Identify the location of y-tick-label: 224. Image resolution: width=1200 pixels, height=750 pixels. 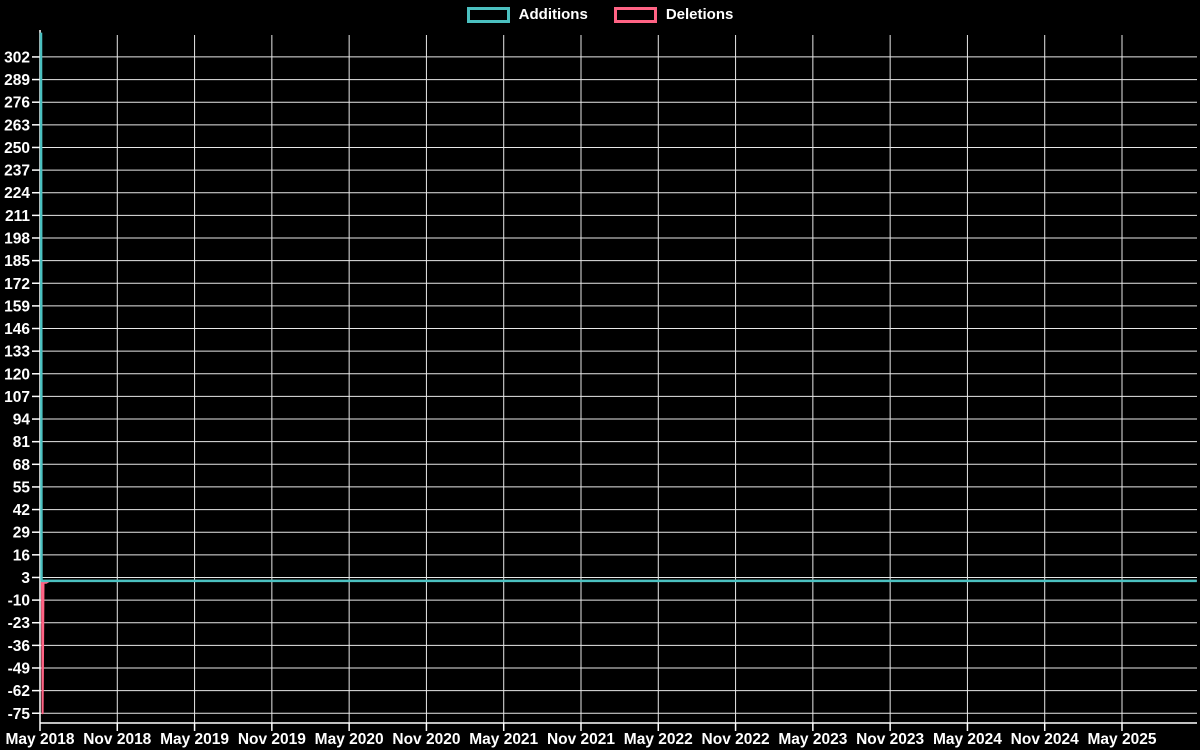
(17, 193).